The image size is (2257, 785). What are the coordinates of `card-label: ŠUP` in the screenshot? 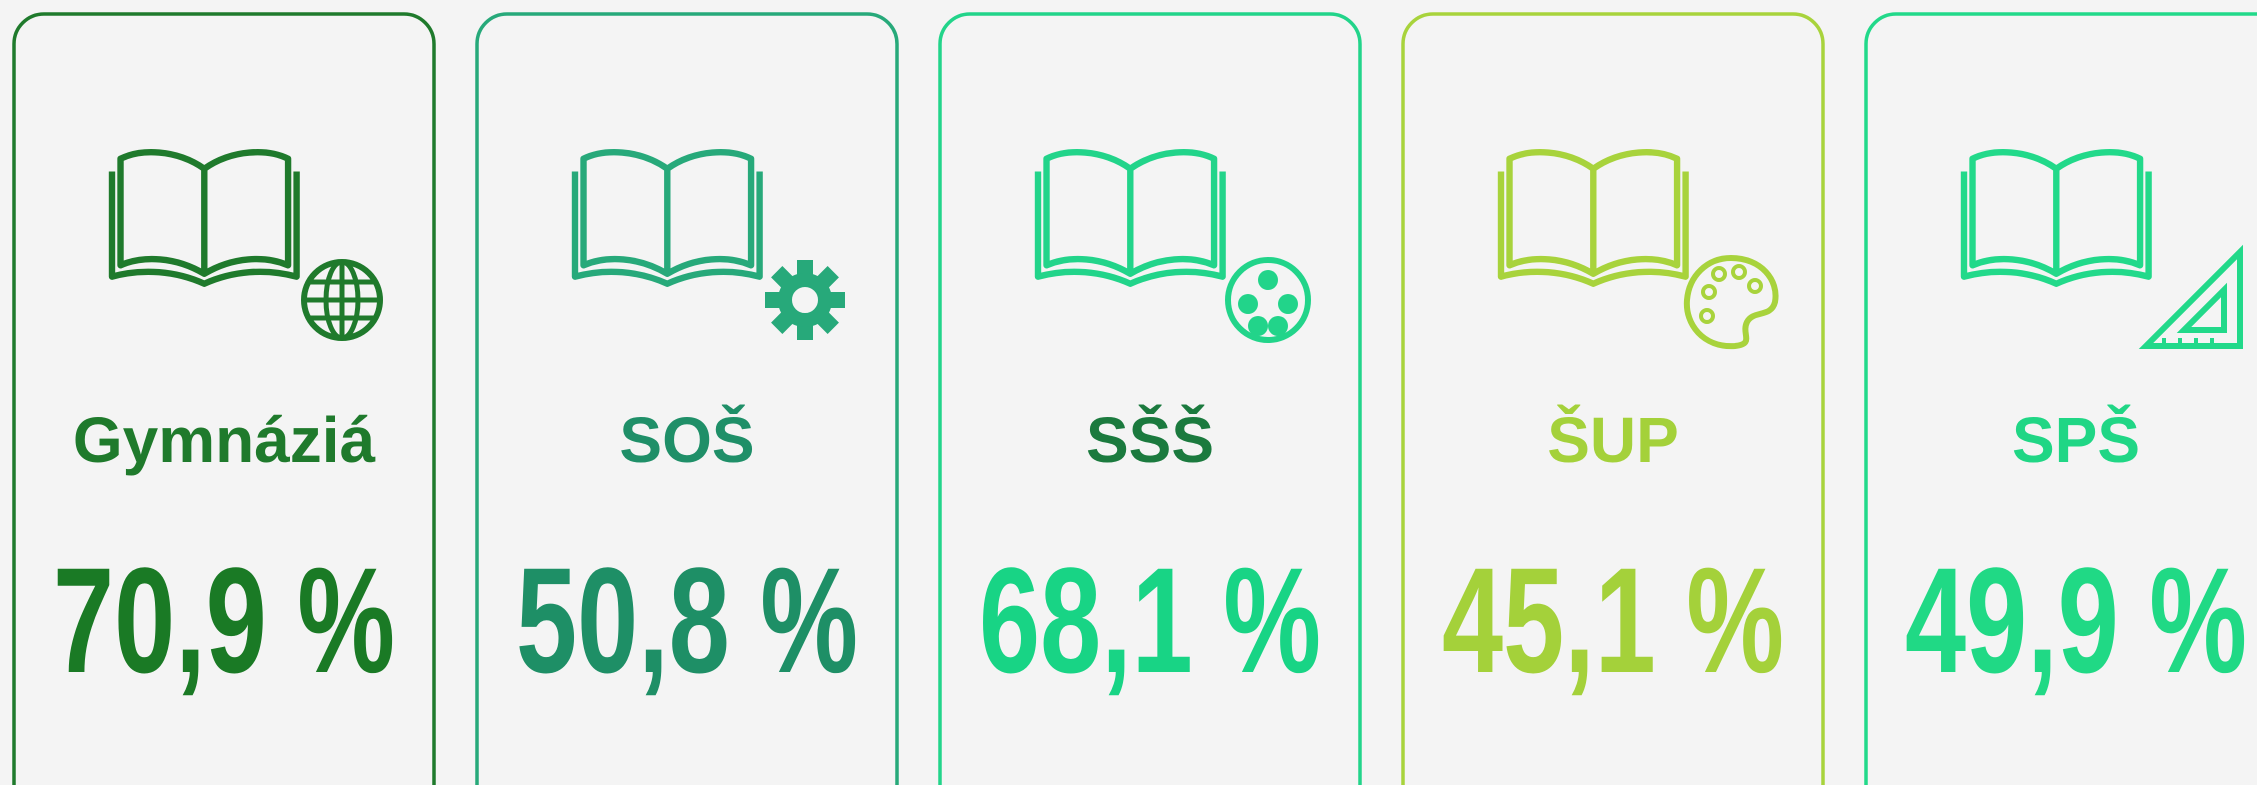 It's located at (1613, 439).